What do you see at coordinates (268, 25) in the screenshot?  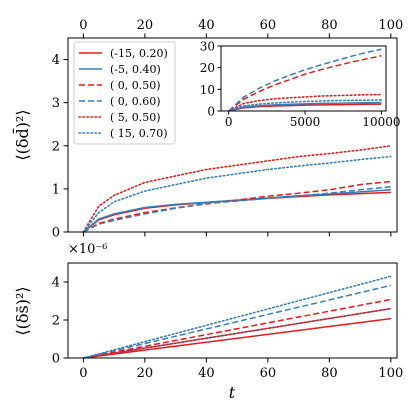 I see `top-xtick-label-top-3: 60` at bounding box center [268, 25].